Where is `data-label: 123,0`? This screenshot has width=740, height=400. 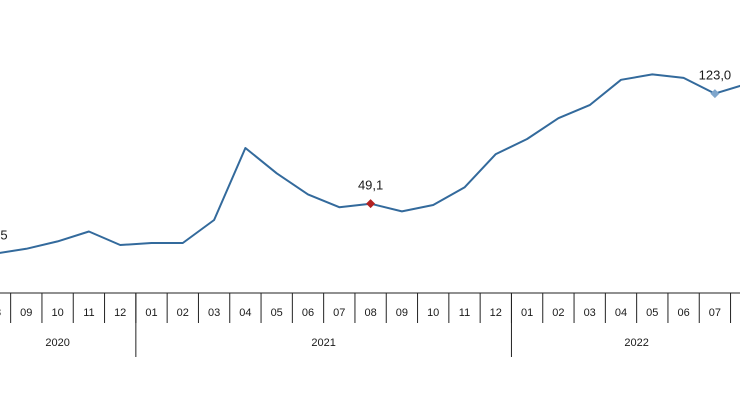
data-label: 123,0 is located at coordinates (715, 75).